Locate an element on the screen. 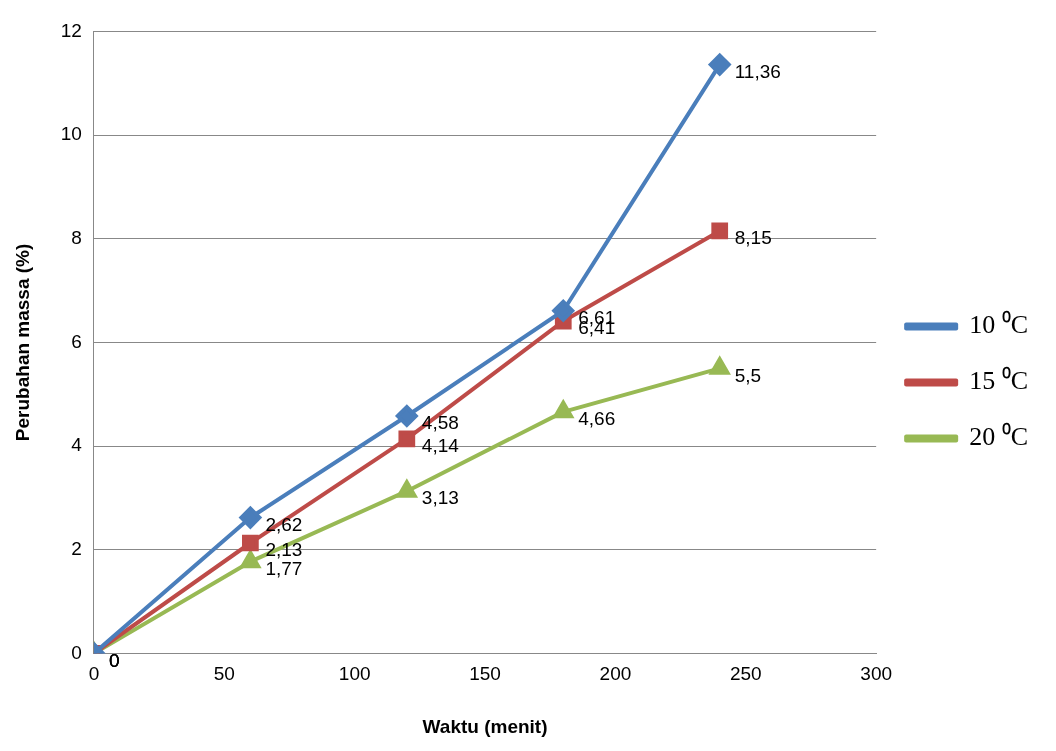 The width and height of the screenshot is (1056, 751). data-label: 5,5 is located at coordinates (748, 375).